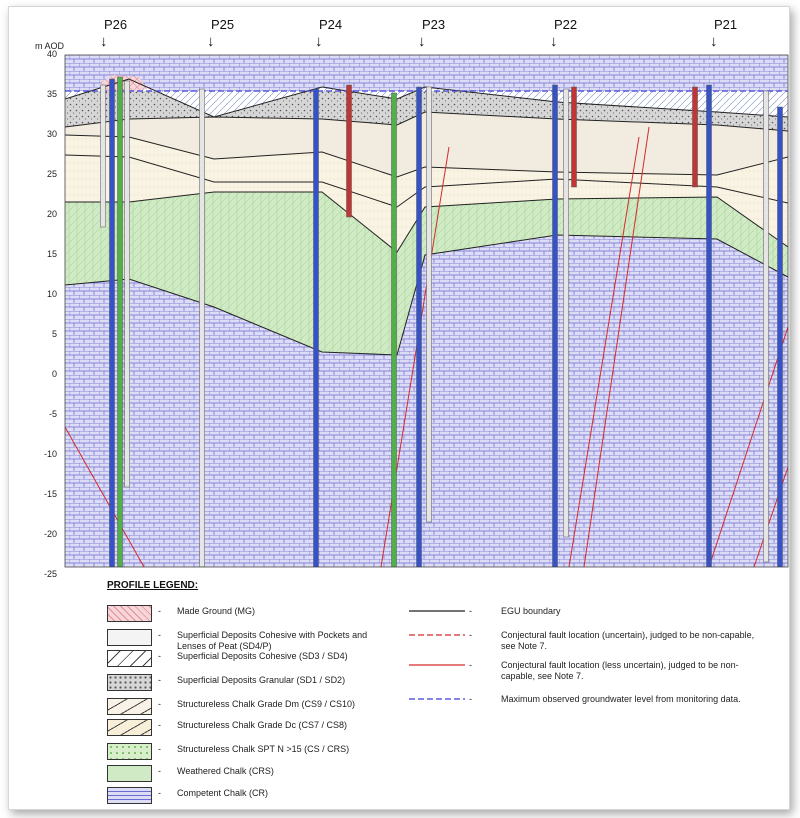  I want to click on profile-label: P21, so click(726, 24).